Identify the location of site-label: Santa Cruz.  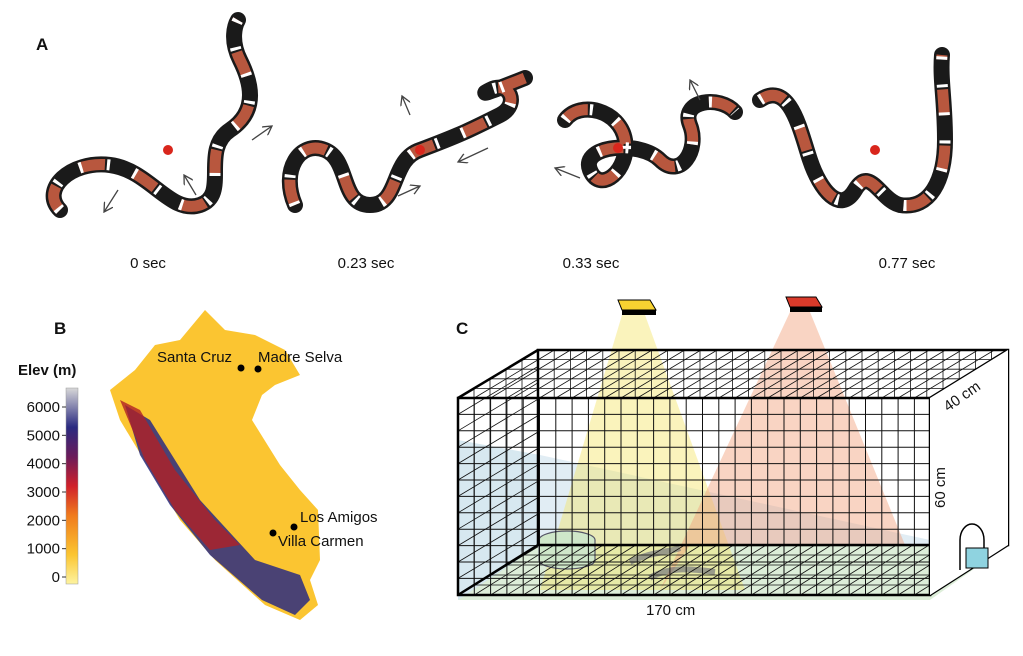
(194, 357).